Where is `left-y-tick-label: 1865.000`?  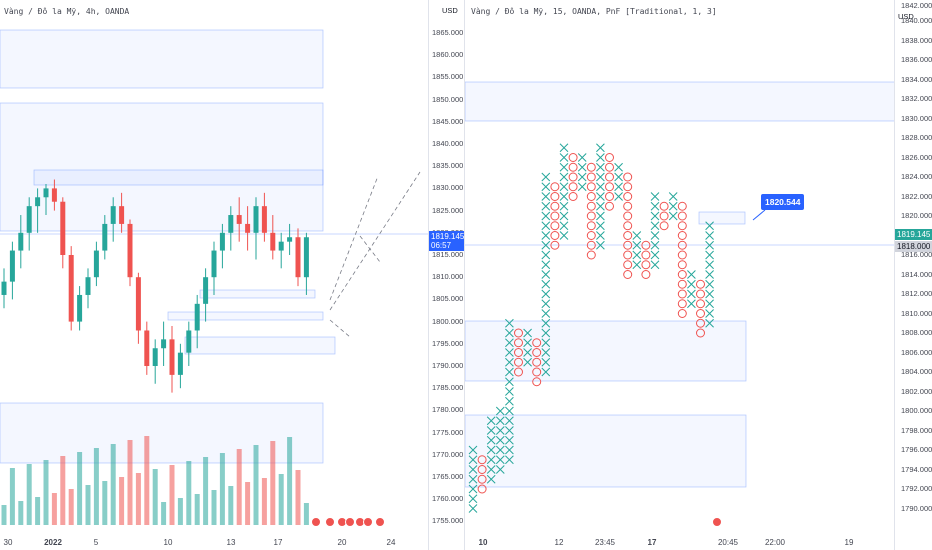
left-y-tick-label: 1865.000 is located at coordinates (448, 32).